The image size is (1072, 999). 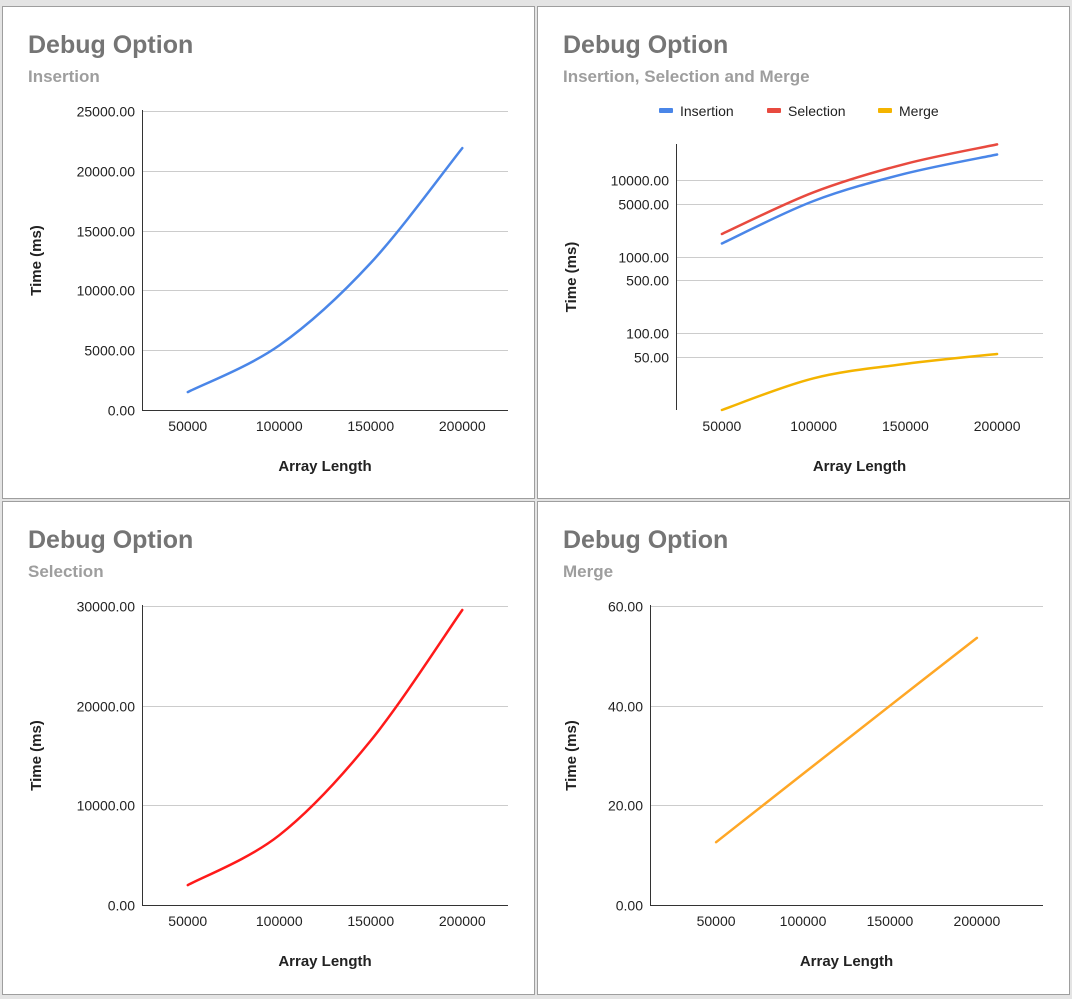 I want to click on y-tick-label: 500.00, so click(x=647, y=281).